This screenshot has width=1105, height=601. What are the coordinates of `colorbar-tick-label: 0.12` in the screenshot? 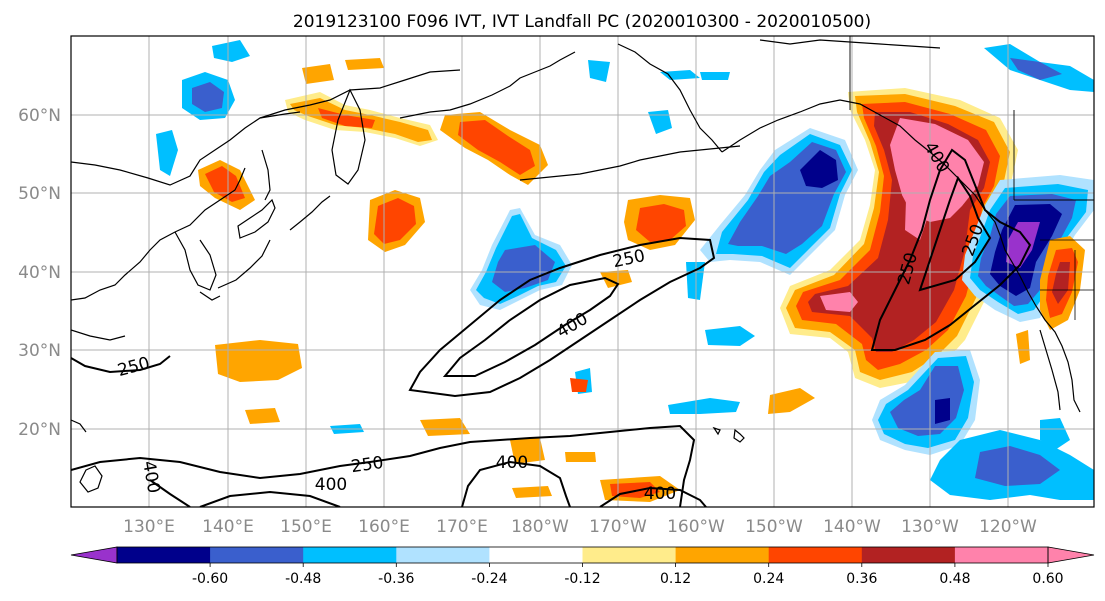 It's located at (675, 579).